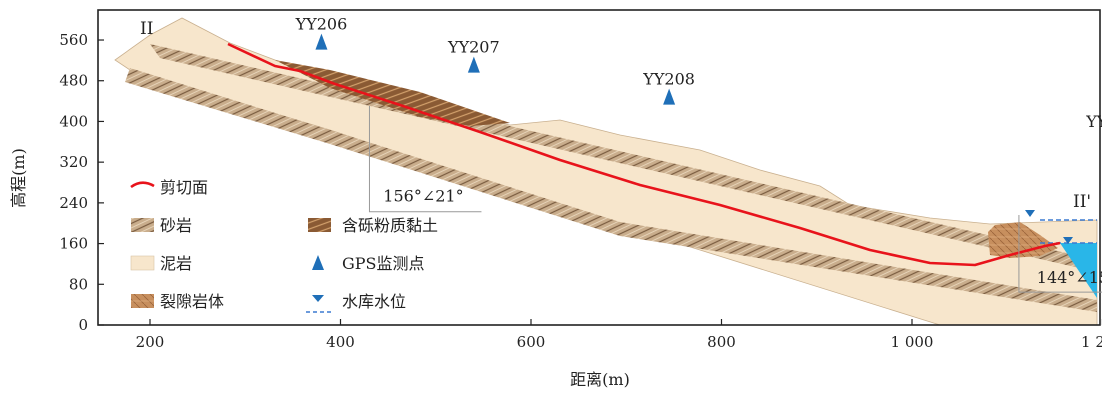 Image resolution: width=1102 pixels, height=399 pixels. I want to click on legend-label-mudstone: 泥岩, so click(176, 263).